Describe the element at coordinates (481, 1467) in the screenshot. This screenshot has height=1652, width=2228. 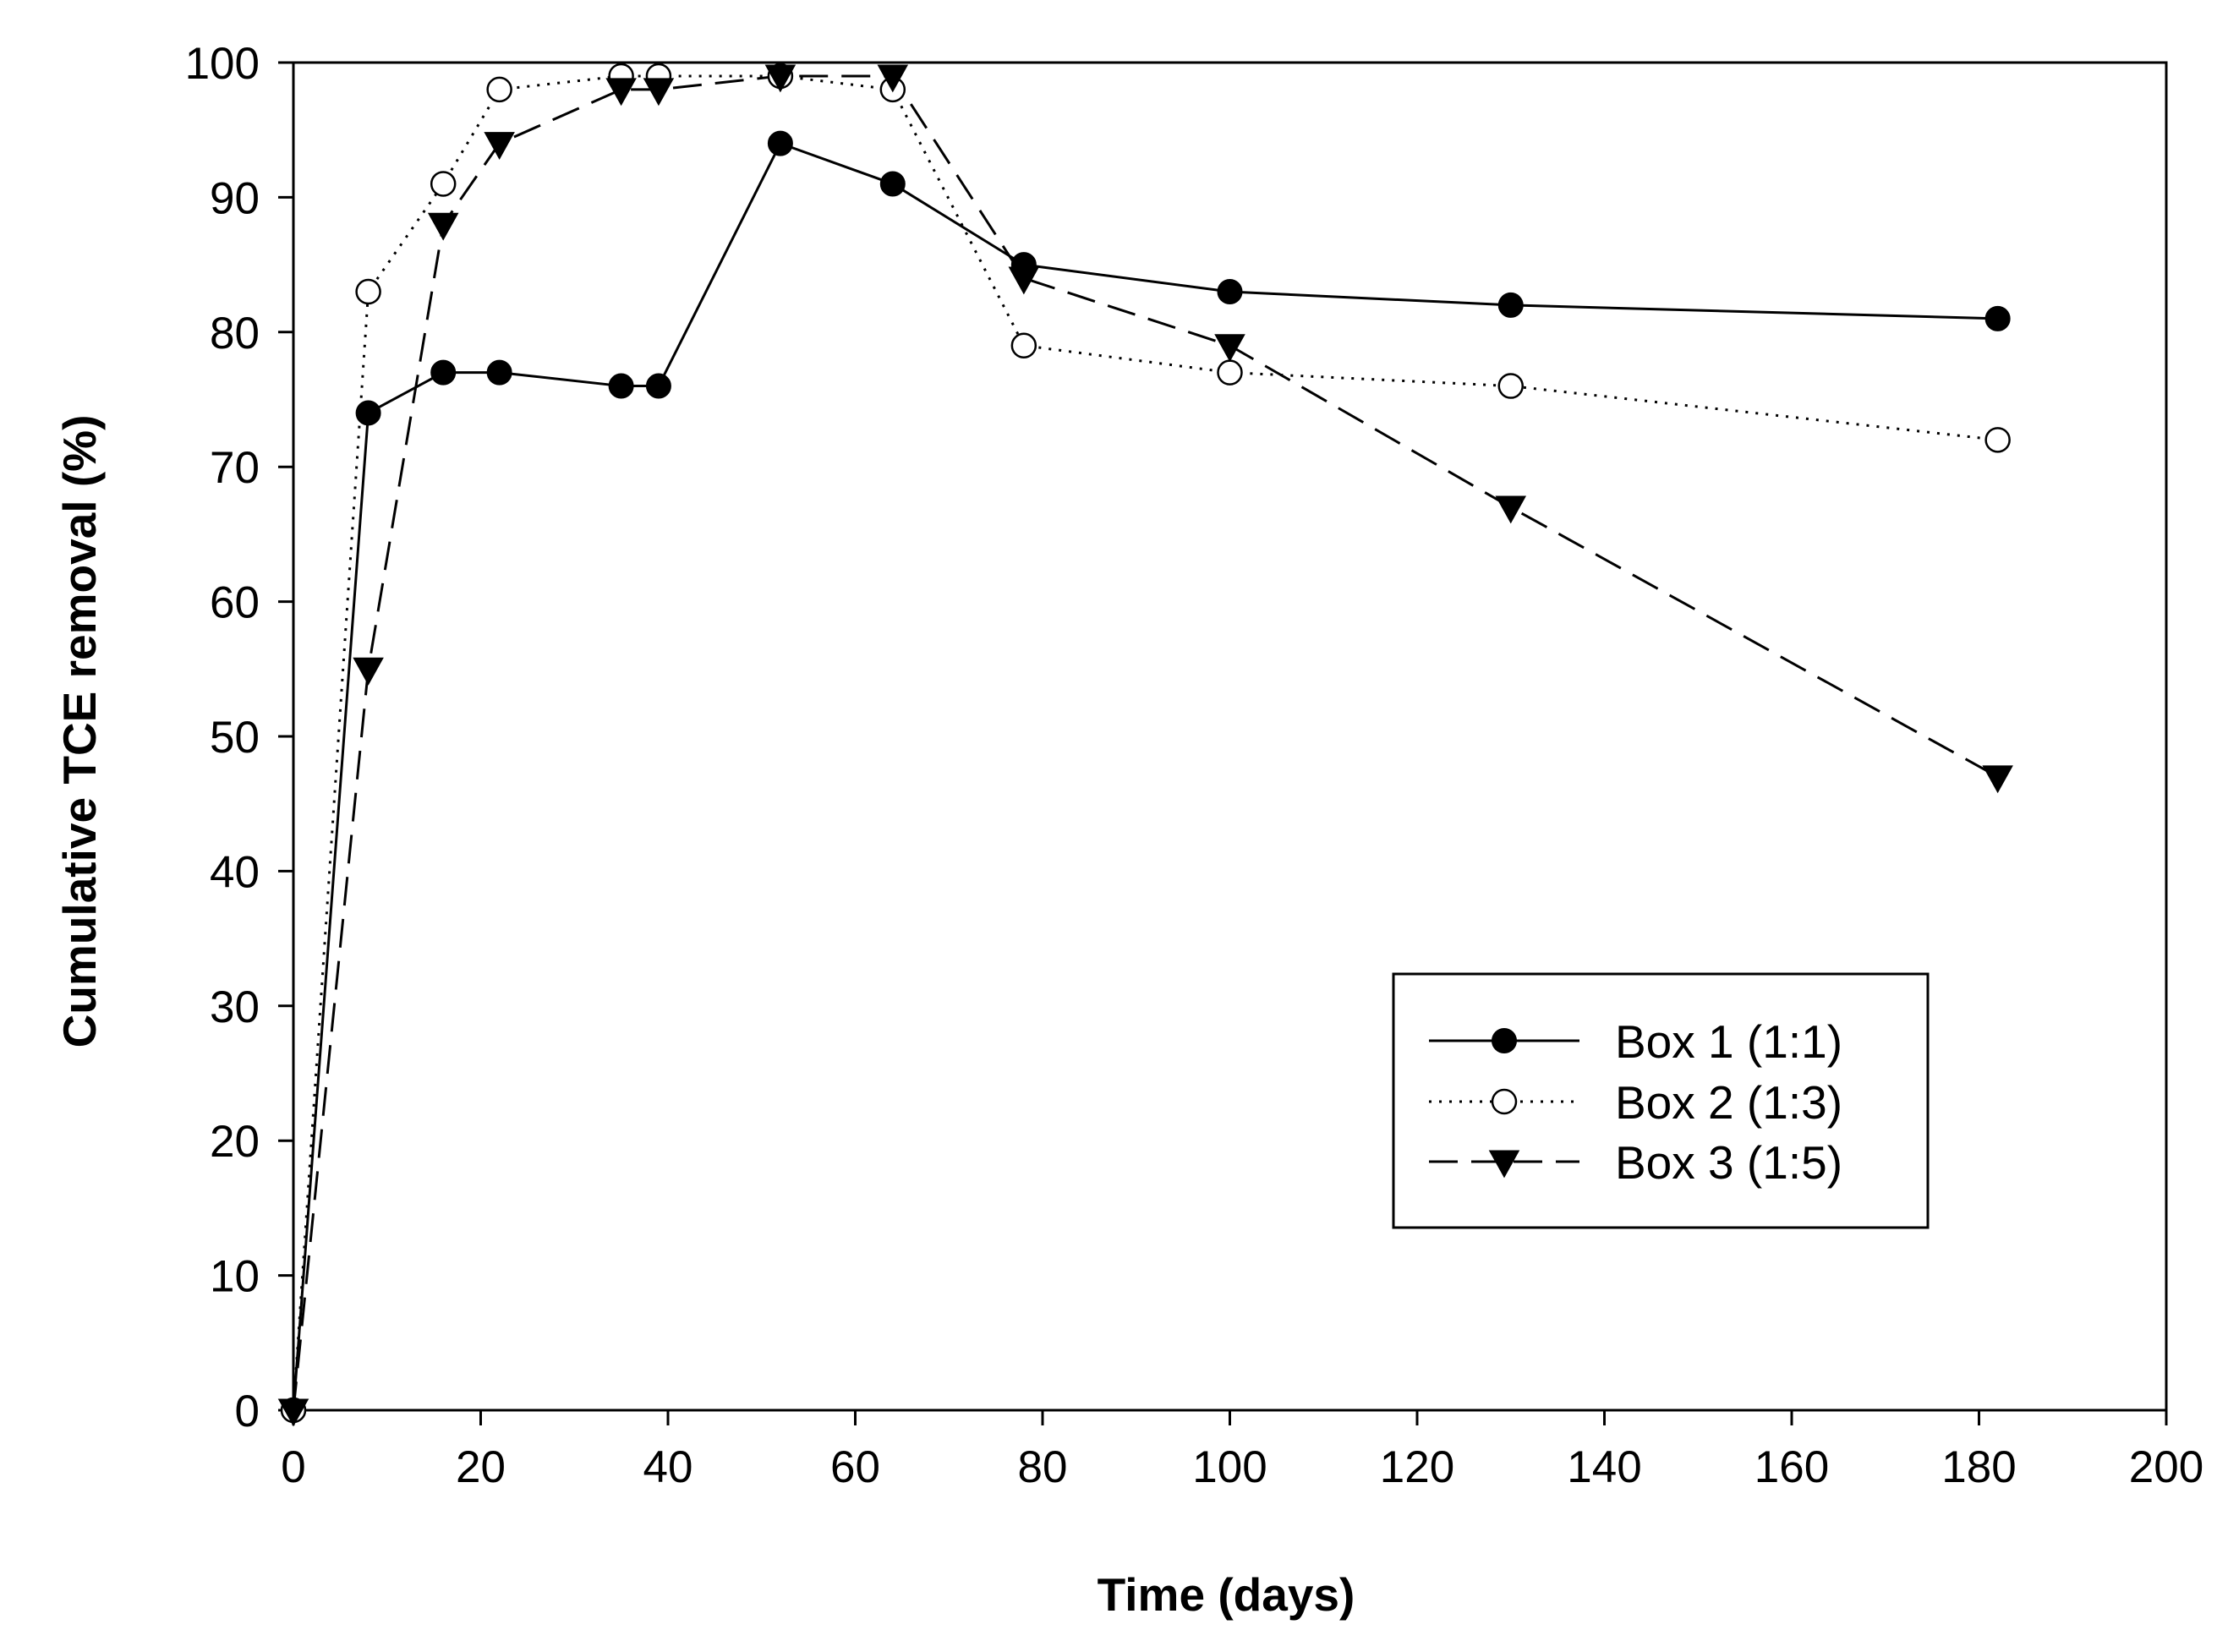
I see `x-tick-label: 20` at that location.